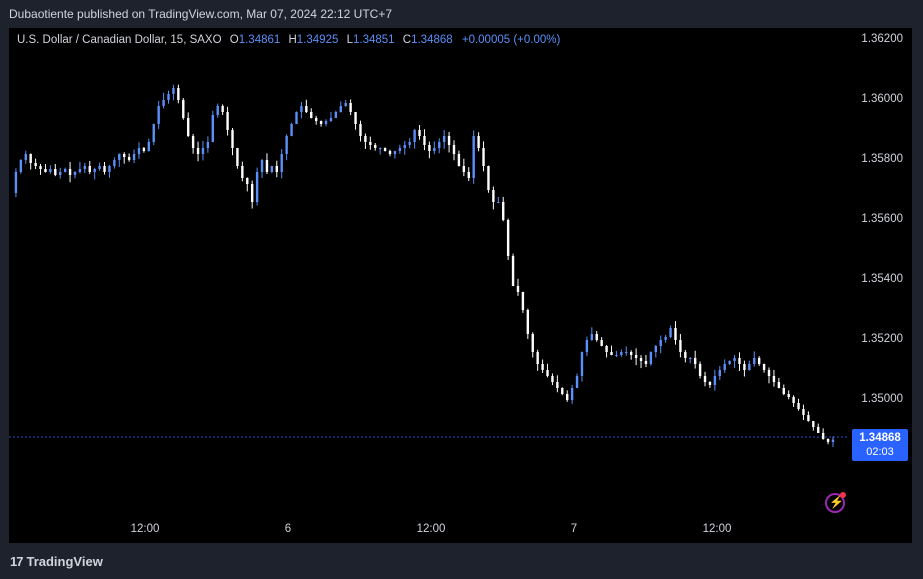  I want to click on low-label: L, so click(349, 40).